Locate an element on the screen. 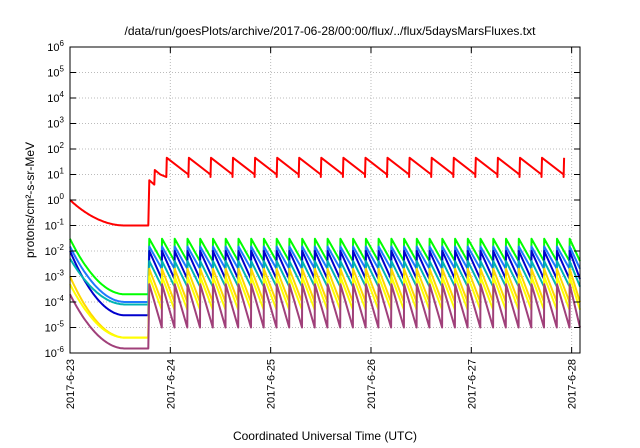 The width and height of the screenshot is (640, 448). x-tick-label: 2017-6-24 is located at coordinates (171, 384).